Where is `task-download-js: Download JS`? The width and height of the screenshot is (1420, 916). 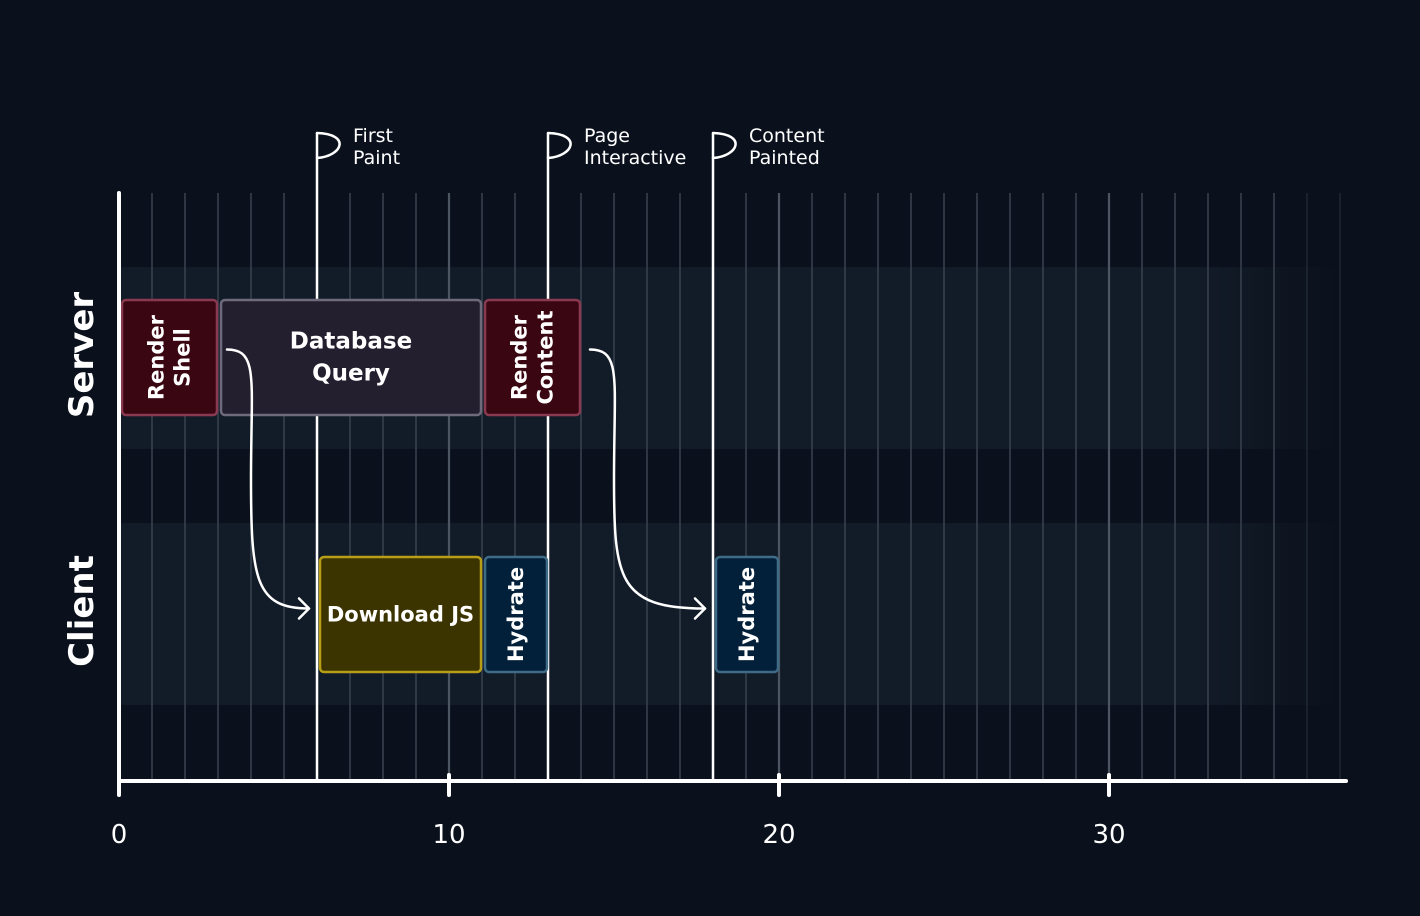 task-download-js: Download JS is located at coordinates (400, 614).